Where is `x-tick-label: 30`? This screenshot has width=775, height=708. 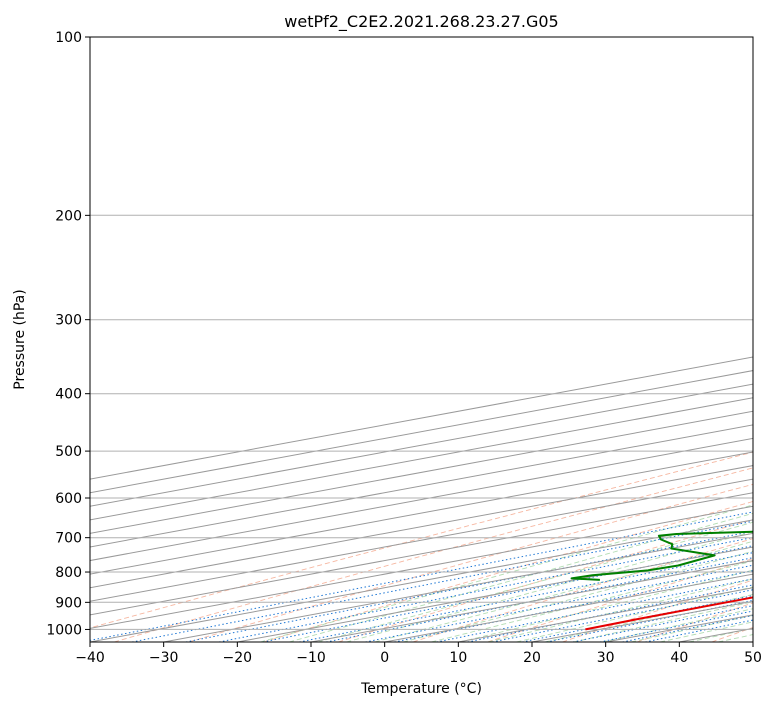 x-tick-label: 30 is located at coordinates (606, 658).